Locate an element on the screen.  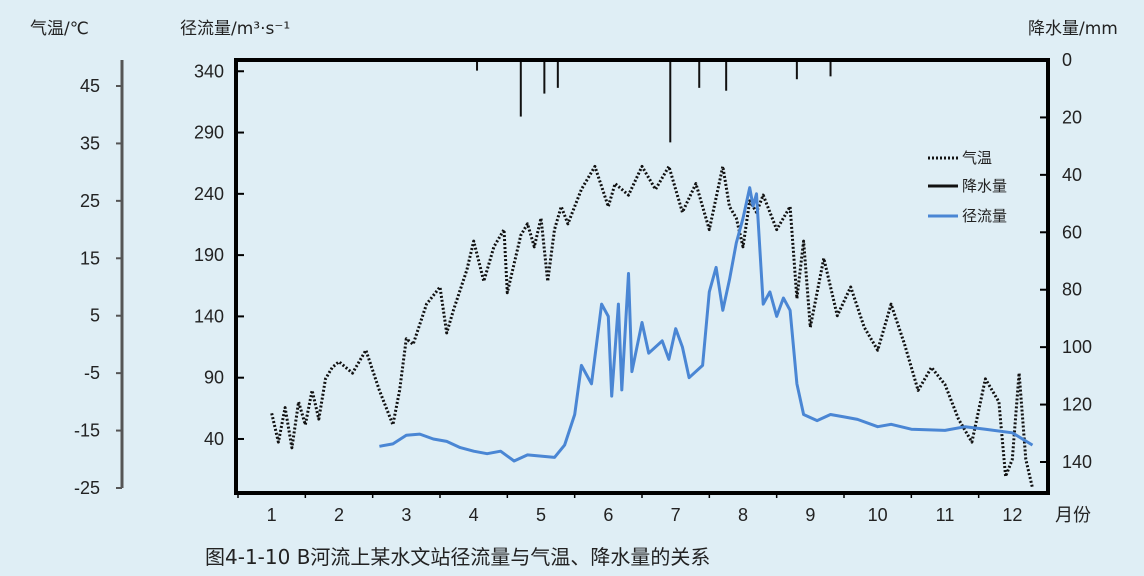
month-tick-label: 11 is located at coordinates (945, 515).